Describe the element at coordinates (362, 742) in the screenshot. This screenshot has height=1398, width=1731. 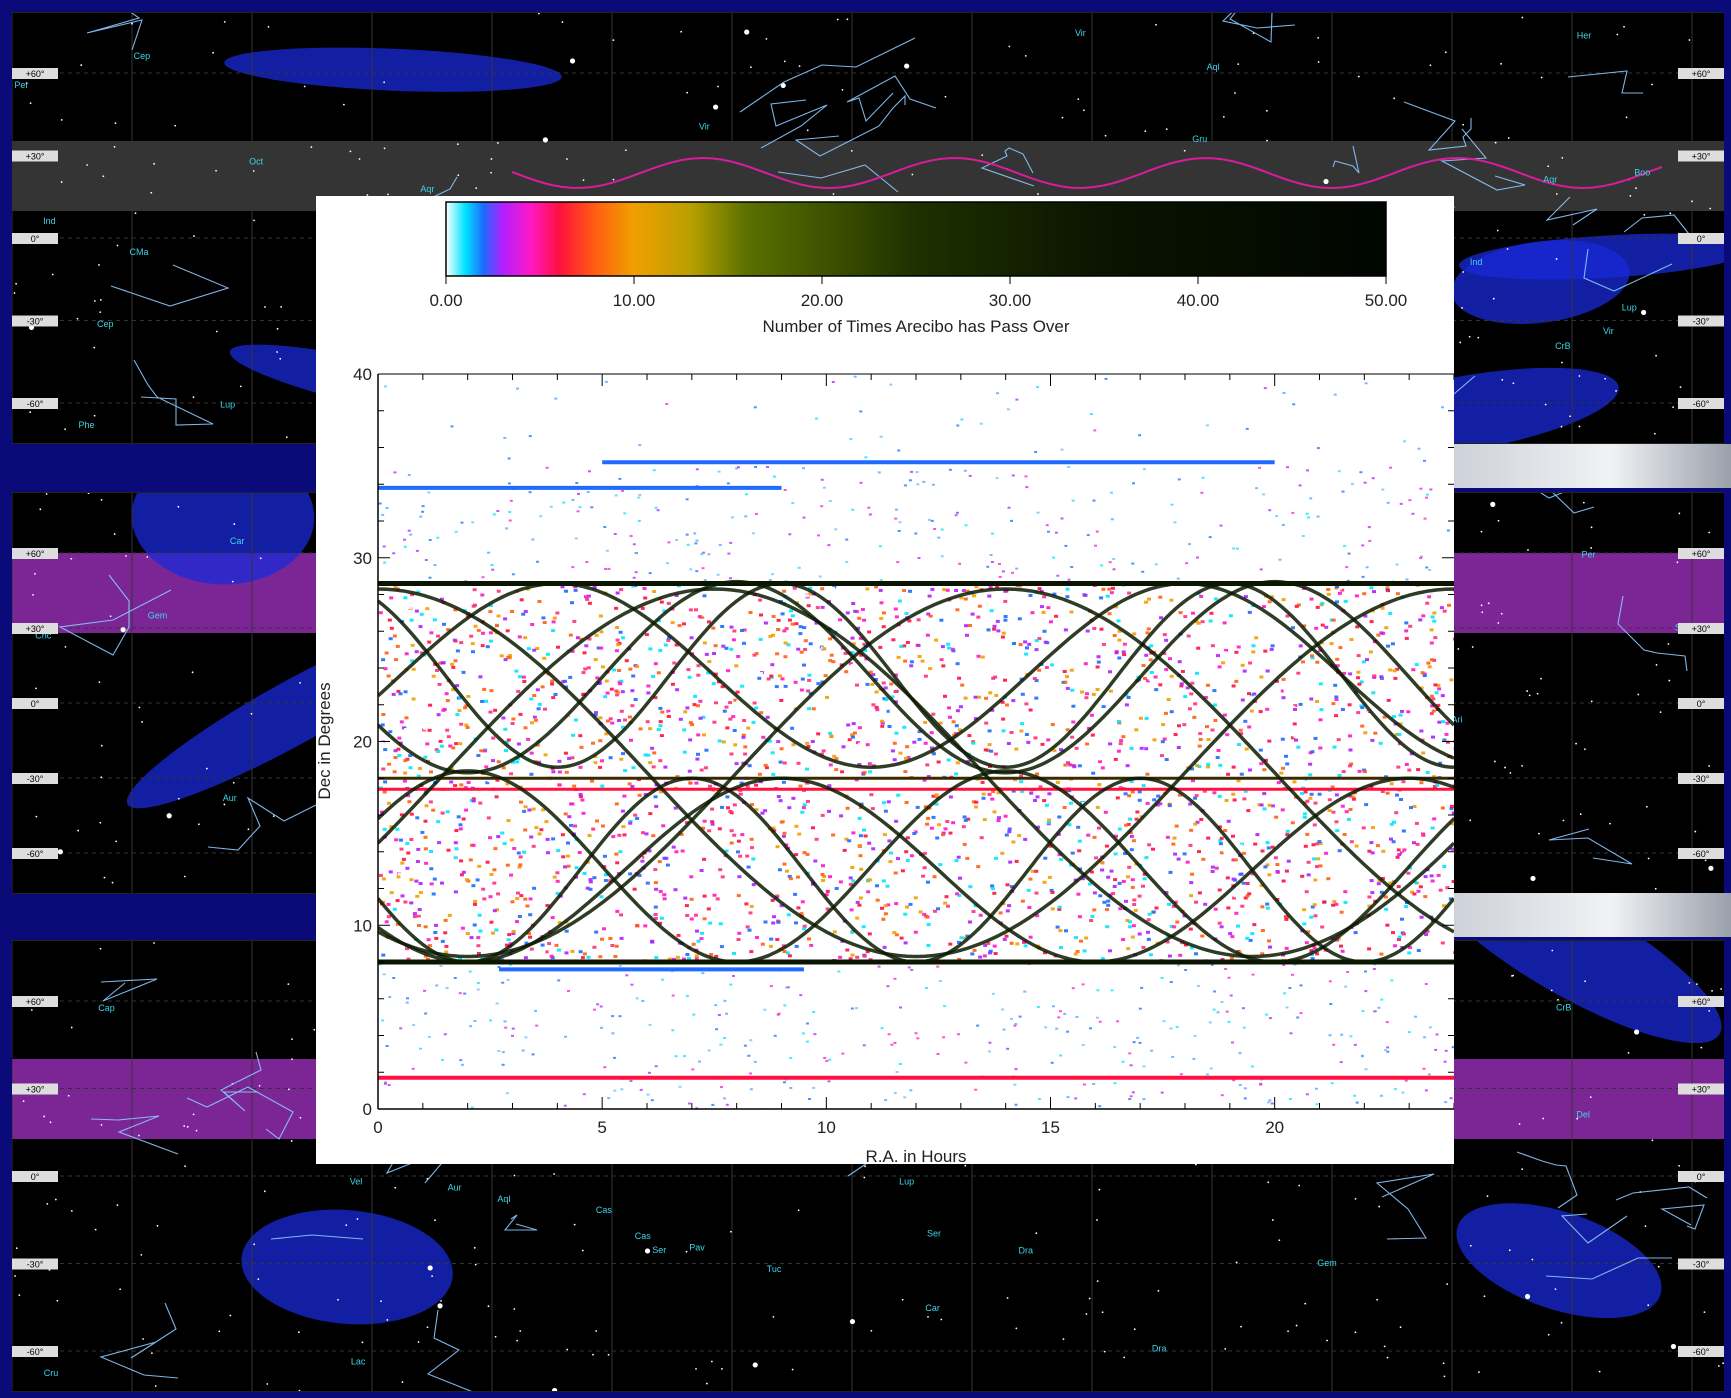
I see `y-tick-label: 20` at that location.